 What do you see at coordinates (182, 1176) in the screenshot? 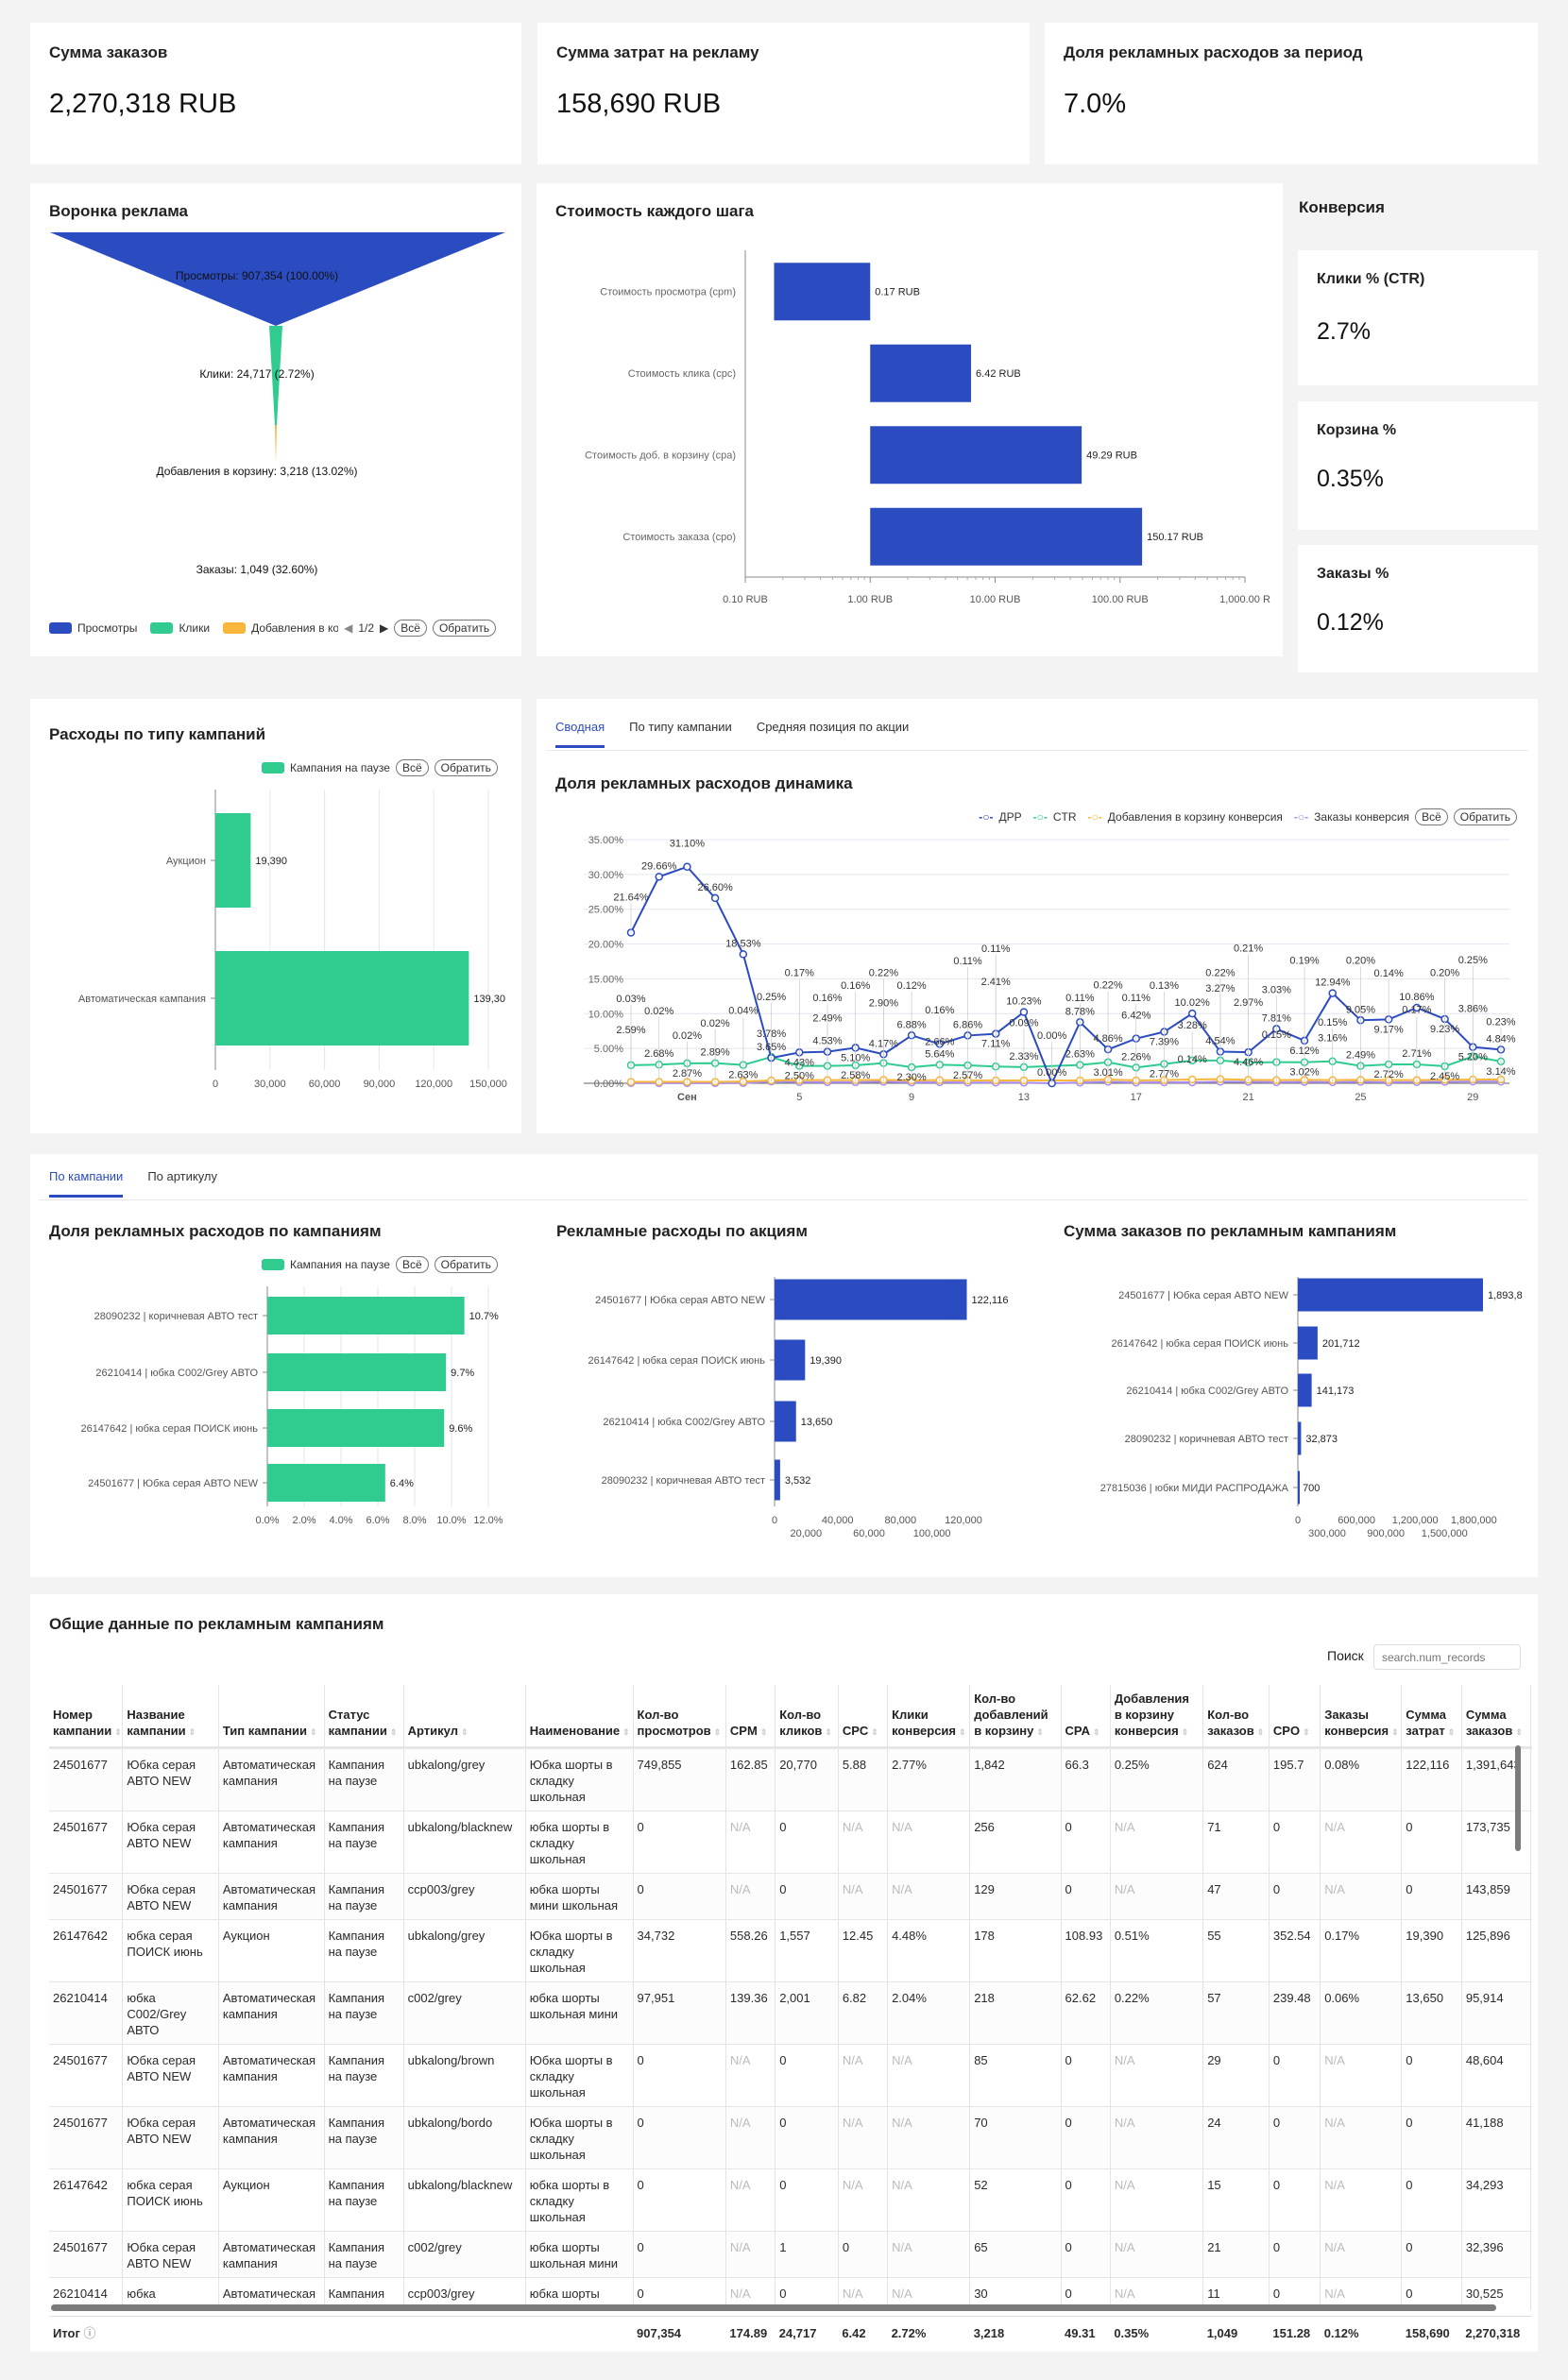
I see `tab-by-article: По артикулу` at bounding box center [182, 1176].